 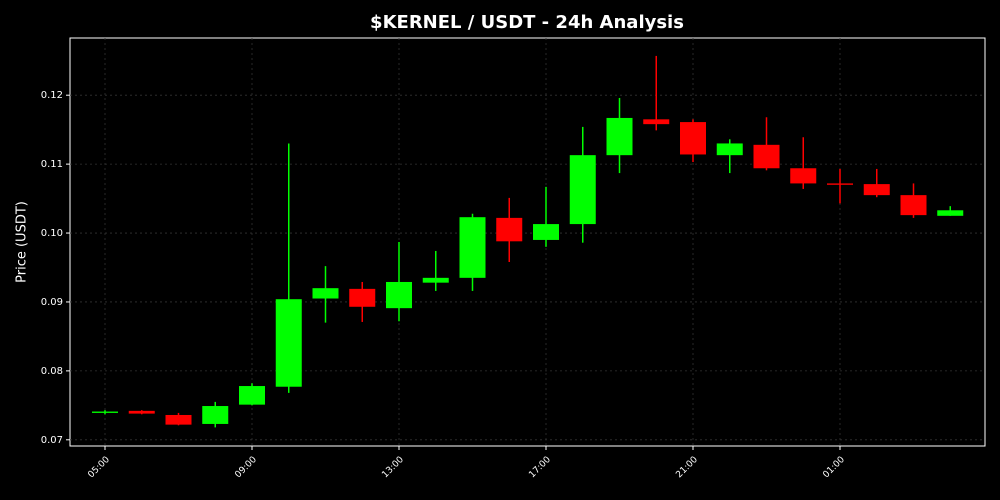 What do you see at coordinates (393, 468) in the screenshot?
I see `x-tick-label: 13:00` at bounding box center [393, 468].